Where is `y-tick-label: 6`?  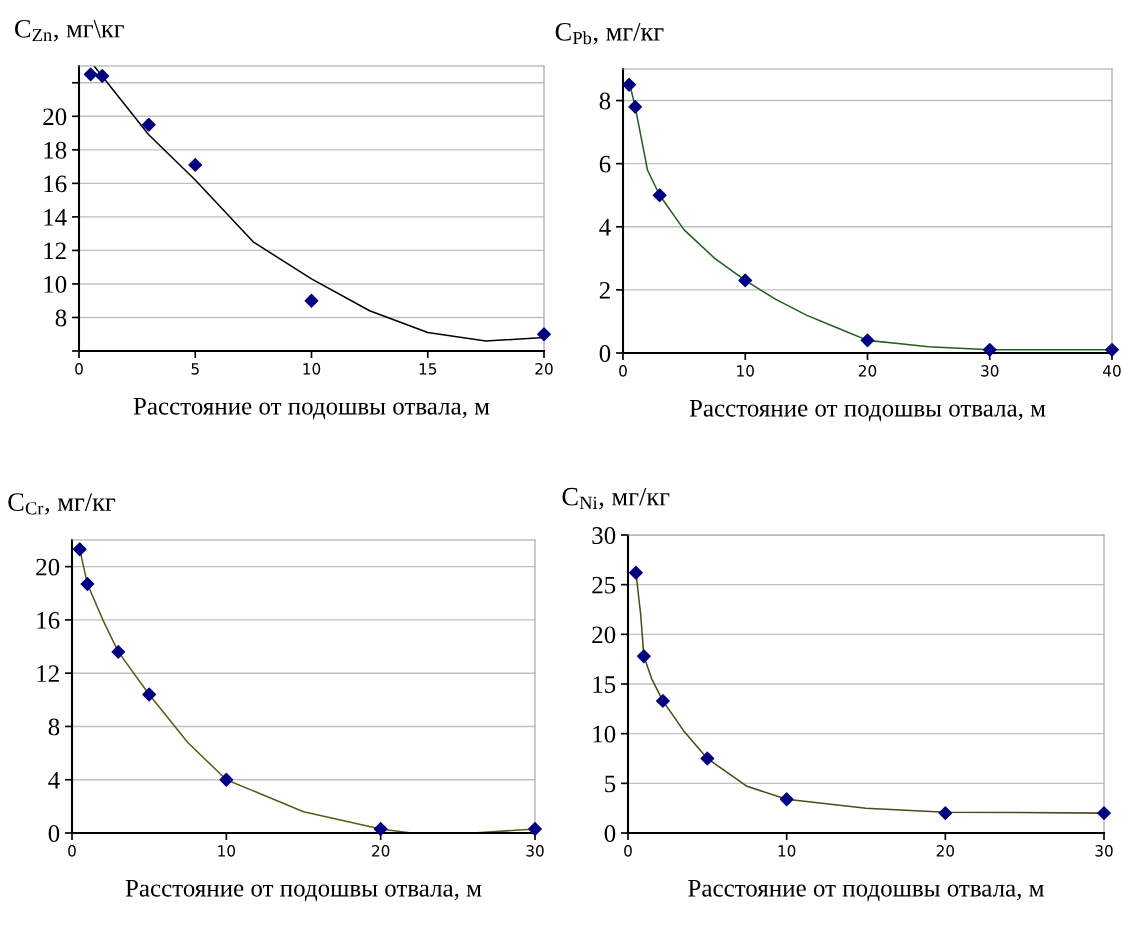
y-tick-label: 6 is located at coordinates (605, 164).